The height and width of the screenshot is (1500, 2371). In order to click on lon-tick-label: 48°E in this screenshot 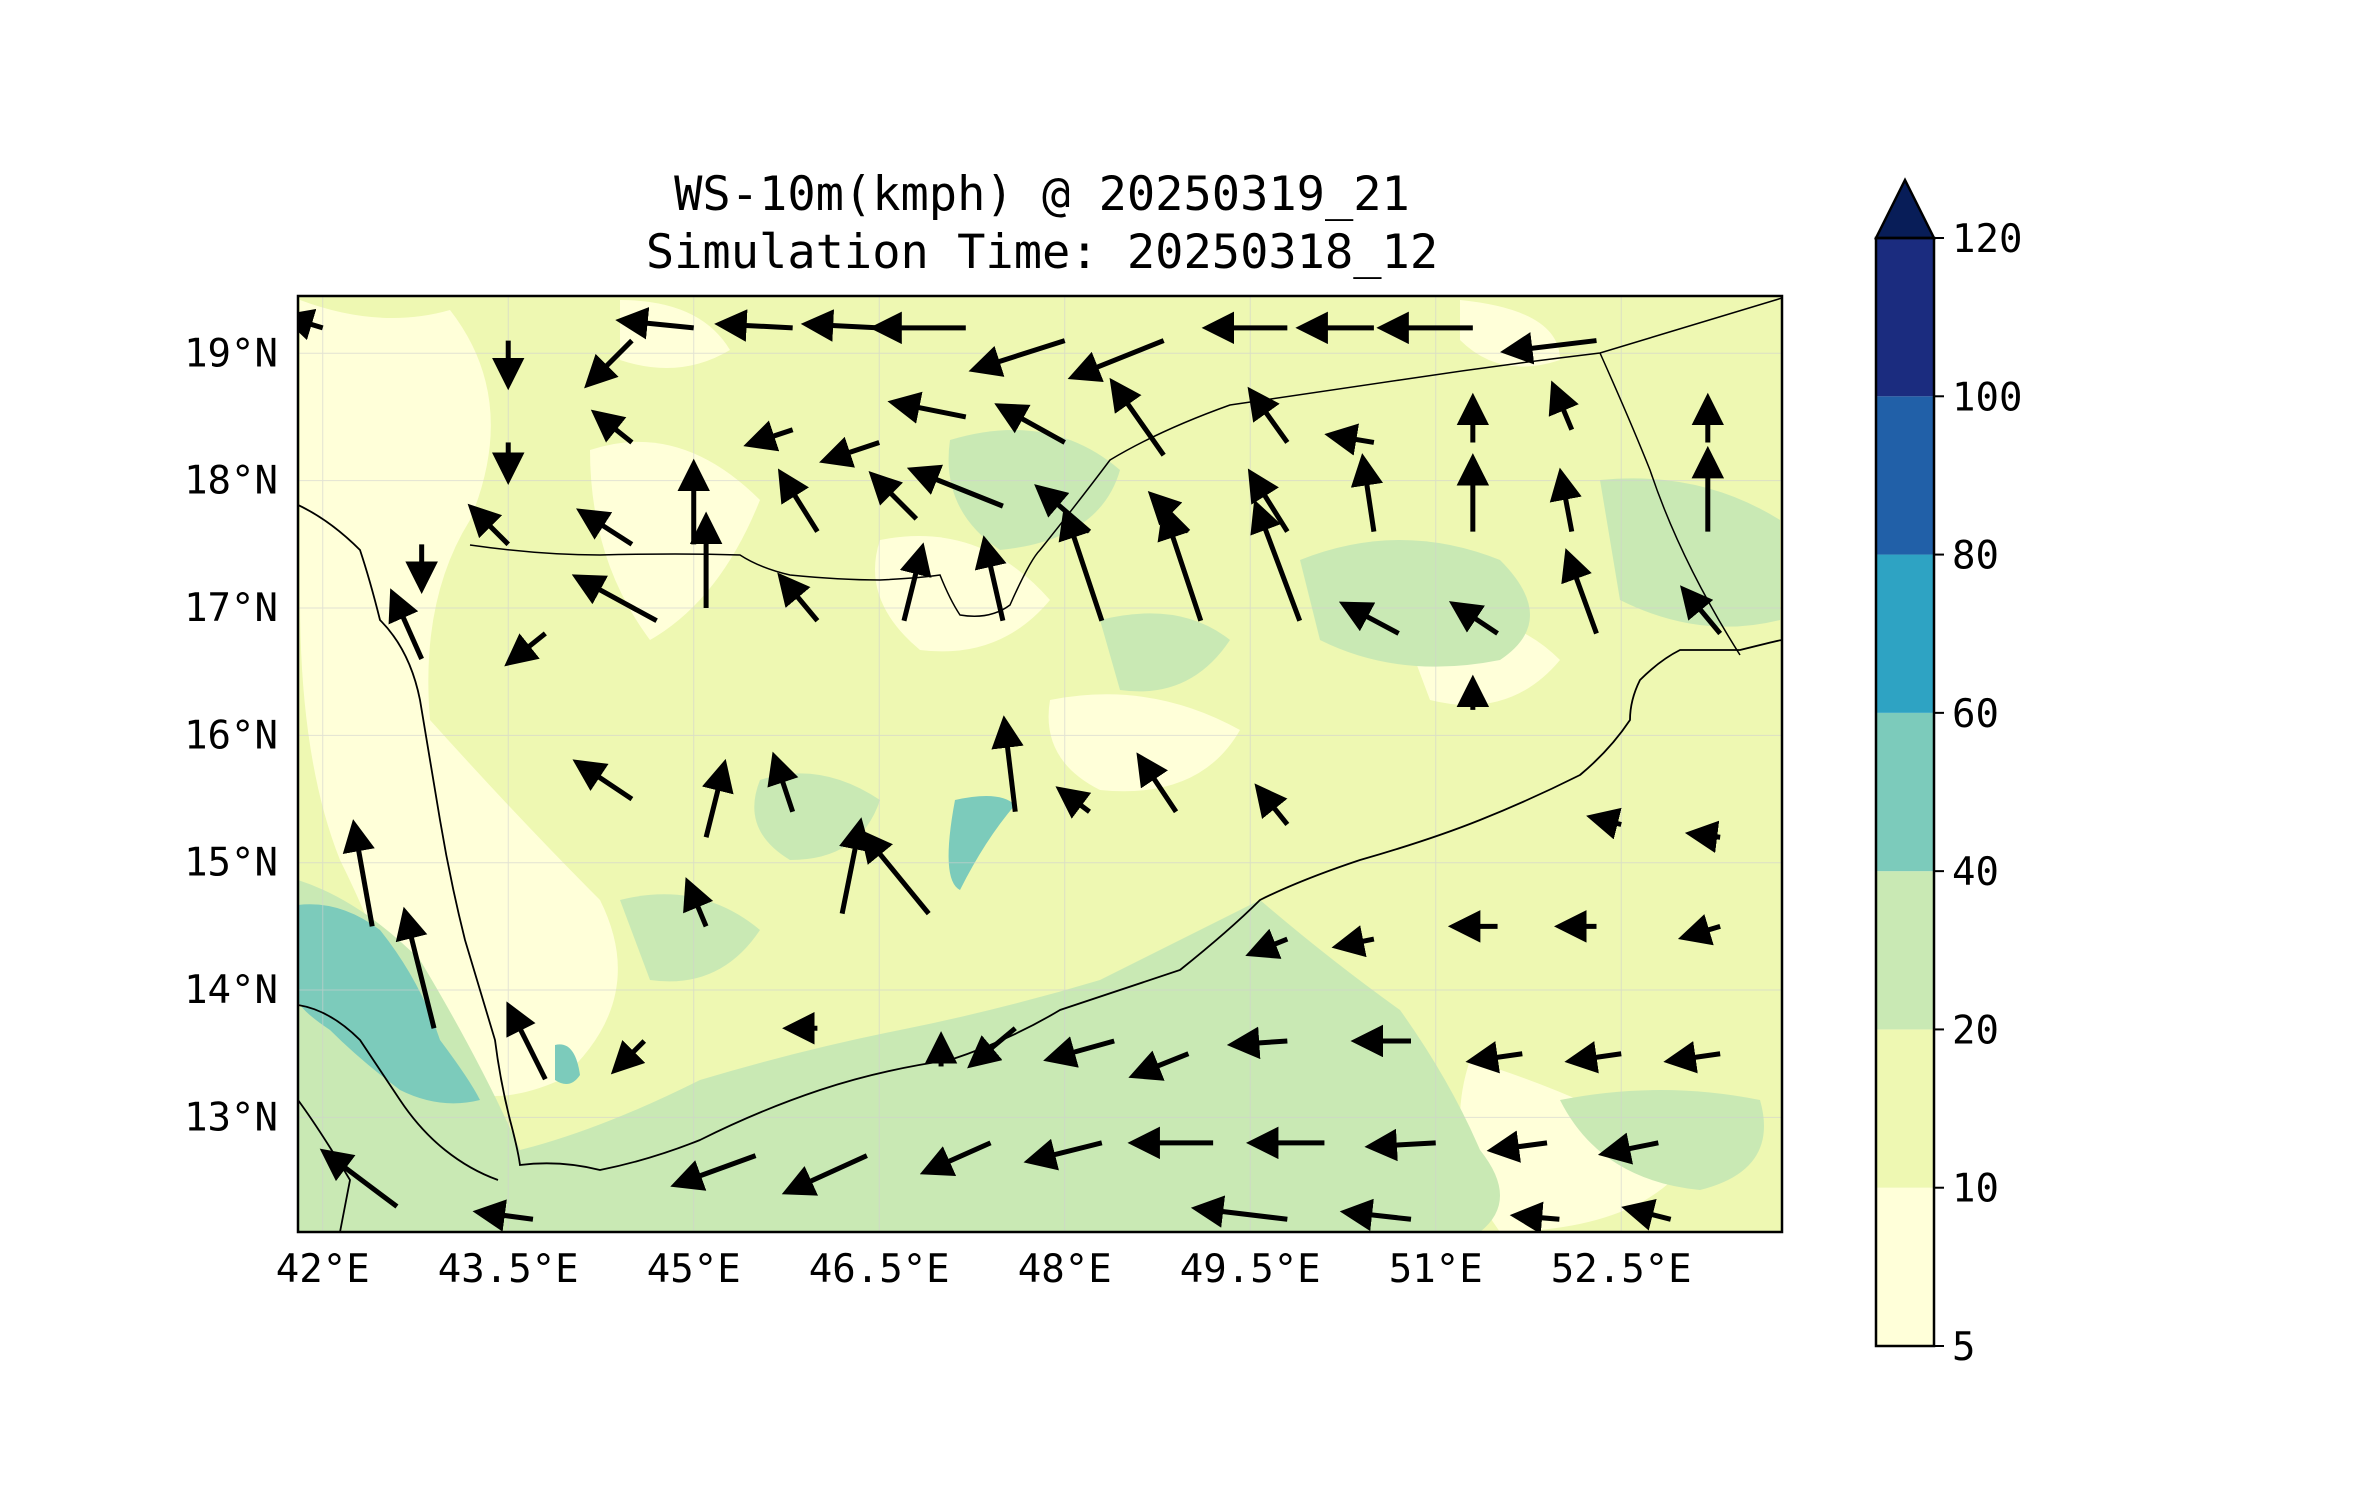, I will do `click(1065, 1269)`.